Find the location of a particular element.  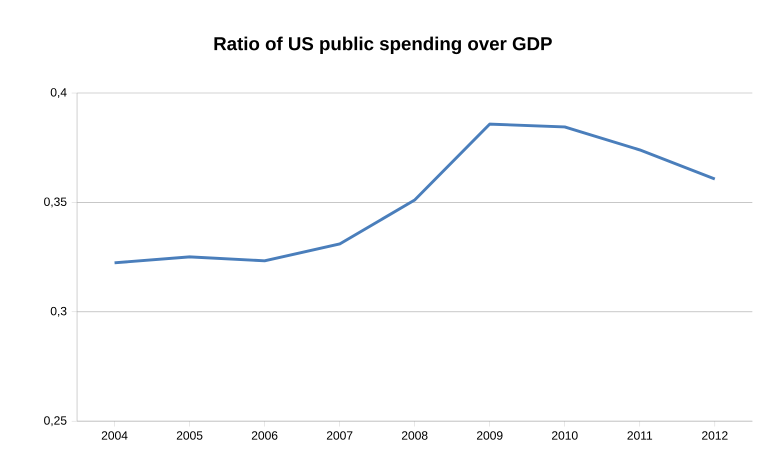

x-tick-label: 2008 is located at coordinates (415, 435).